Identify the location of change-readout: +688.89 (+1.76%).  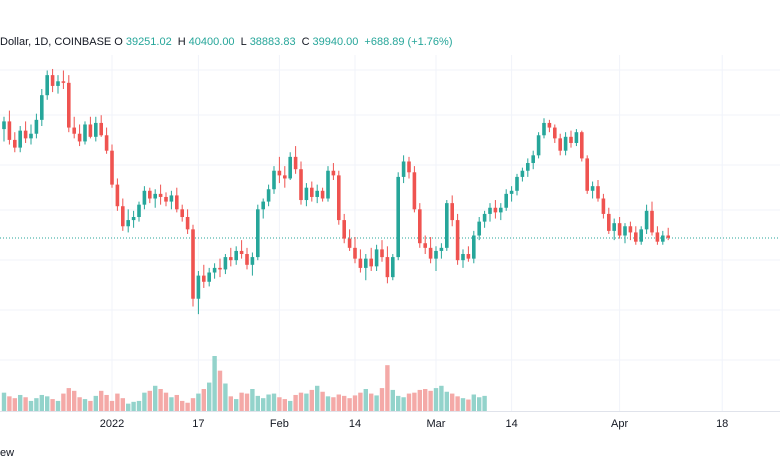
(408, 42).